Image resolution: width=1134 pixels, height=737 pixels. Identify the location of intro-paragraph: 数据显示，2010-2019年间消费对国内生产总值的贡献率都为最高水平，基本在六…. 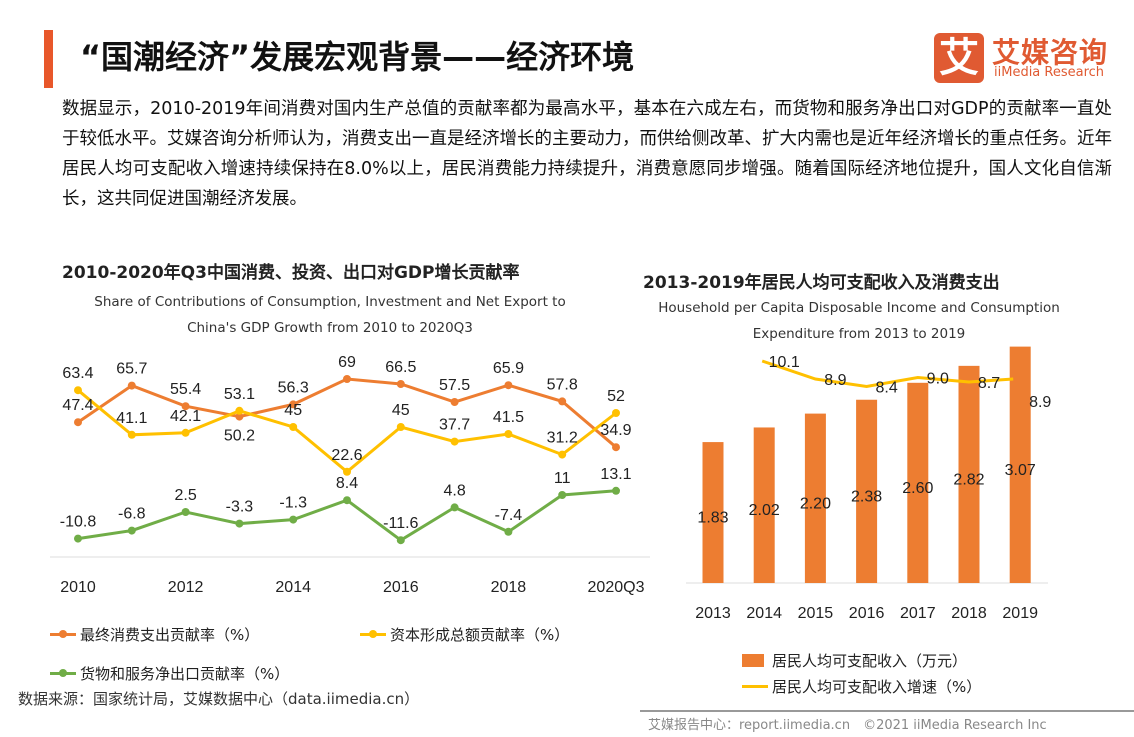
(587, 154).